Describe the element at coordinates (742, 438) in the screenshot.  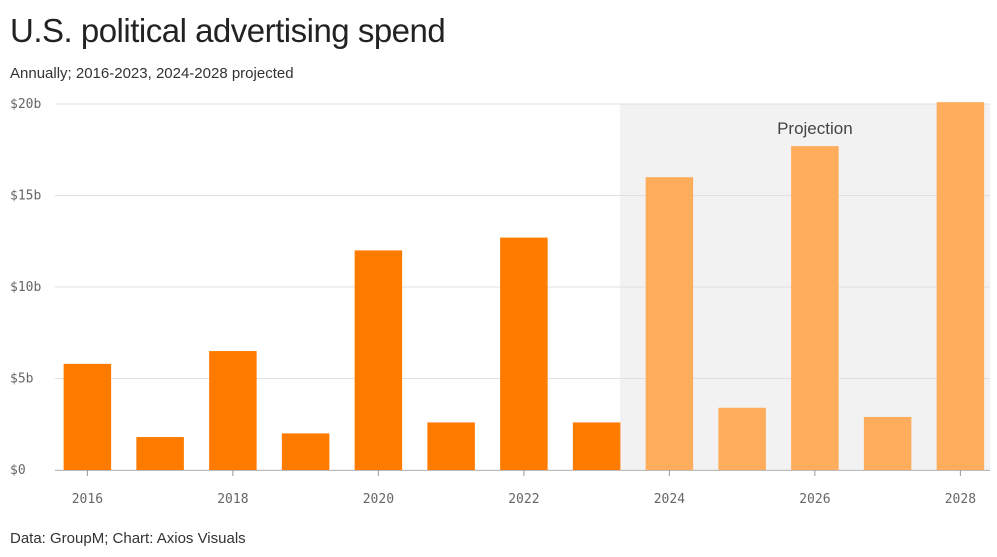
I see `bar-2025` at that location.